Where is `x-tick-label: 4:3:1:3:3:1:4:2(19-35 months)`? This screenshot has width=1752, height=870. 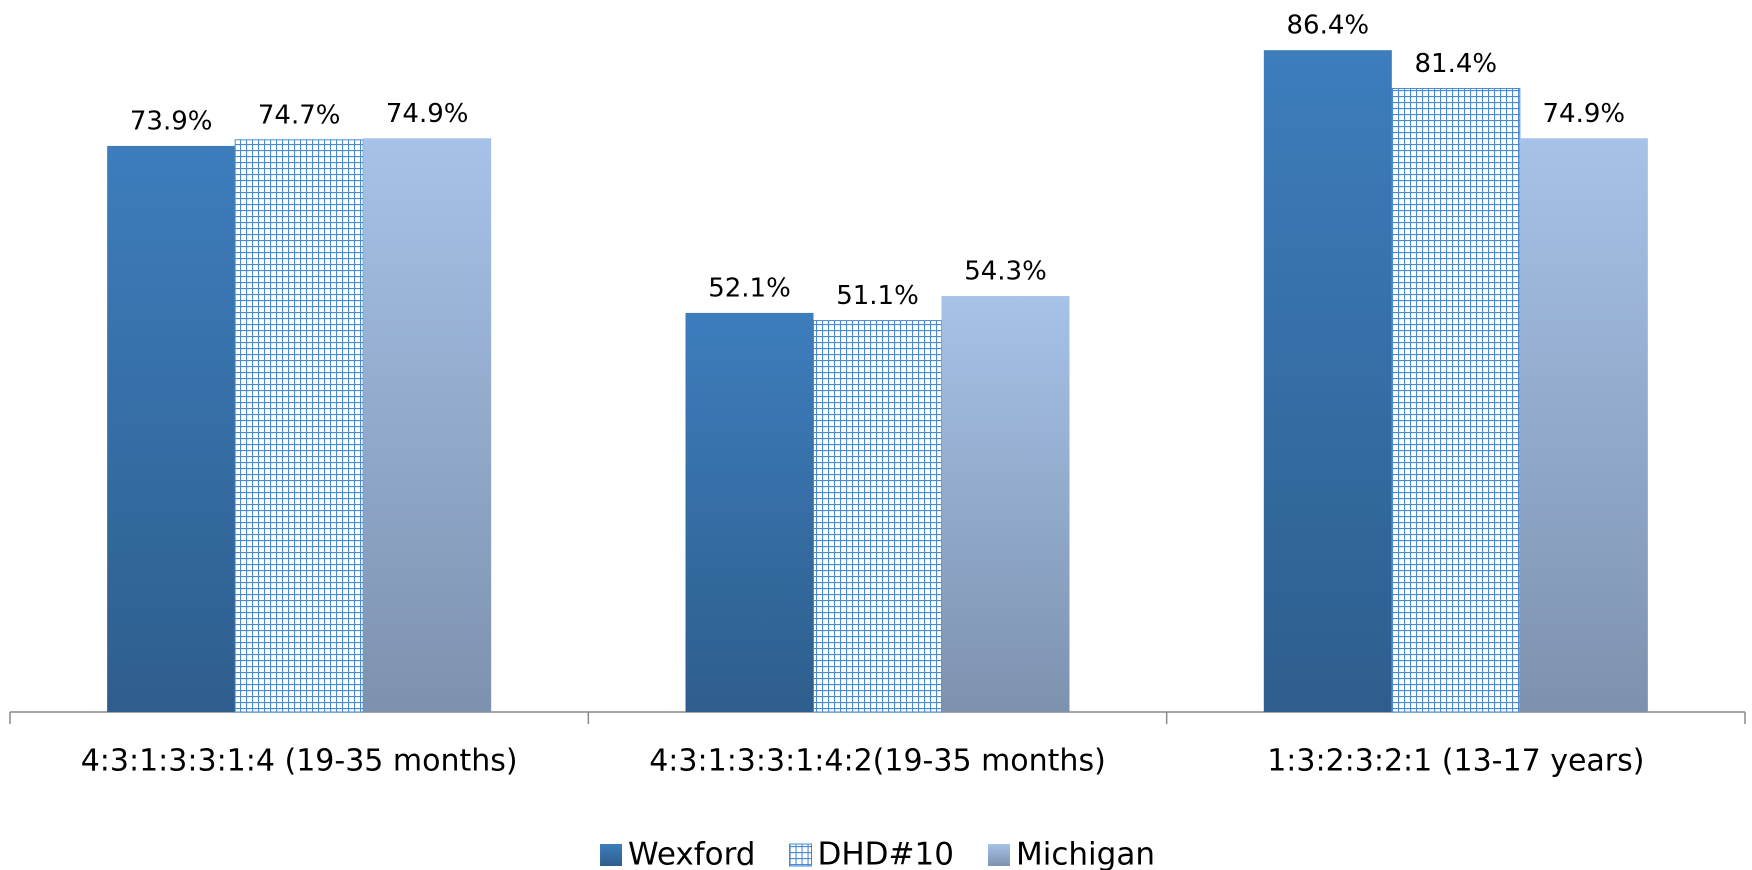 x-tick-label: 4:3:1:3:3:1:4:2(19-35 months) is located at coordinates (877, 761).